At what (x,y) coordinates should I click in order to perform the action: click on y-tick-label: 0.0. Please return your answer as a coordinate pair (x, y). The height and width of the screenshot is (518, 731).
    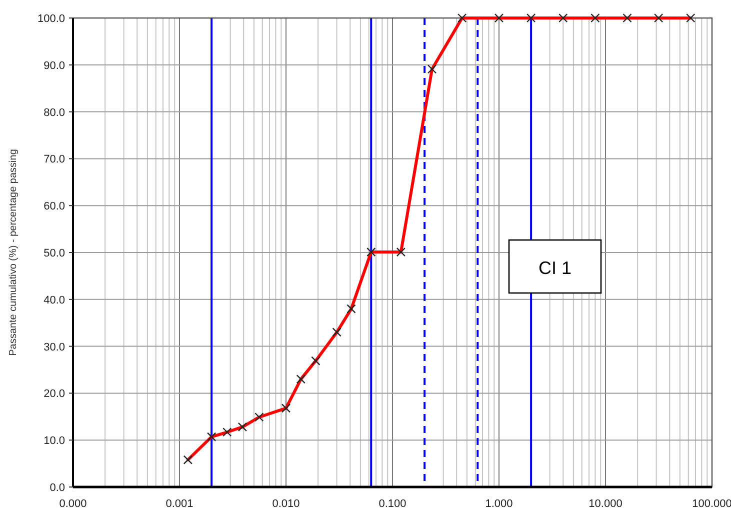
    Looking at the image, I should click on (57, 488).